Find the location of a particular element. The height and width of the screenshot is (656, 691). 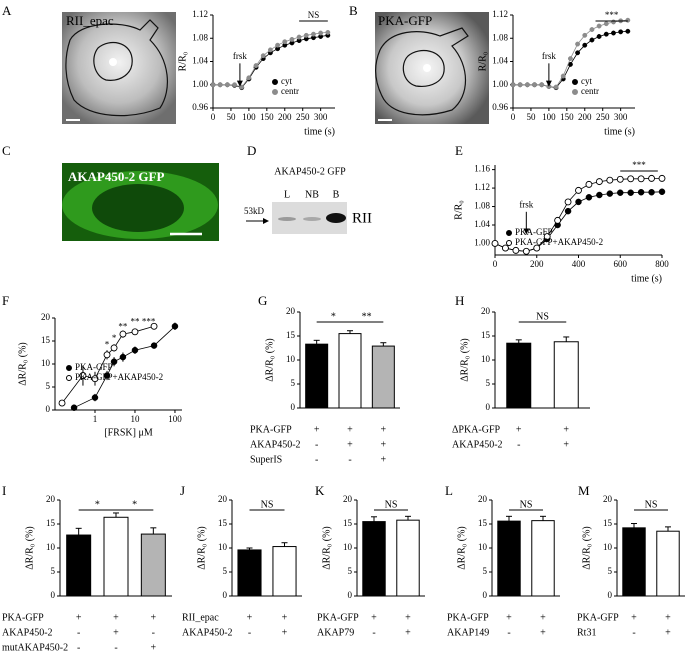

y-axis-label: ΔR/R₀ (%) is located at coordinates (586, 548).